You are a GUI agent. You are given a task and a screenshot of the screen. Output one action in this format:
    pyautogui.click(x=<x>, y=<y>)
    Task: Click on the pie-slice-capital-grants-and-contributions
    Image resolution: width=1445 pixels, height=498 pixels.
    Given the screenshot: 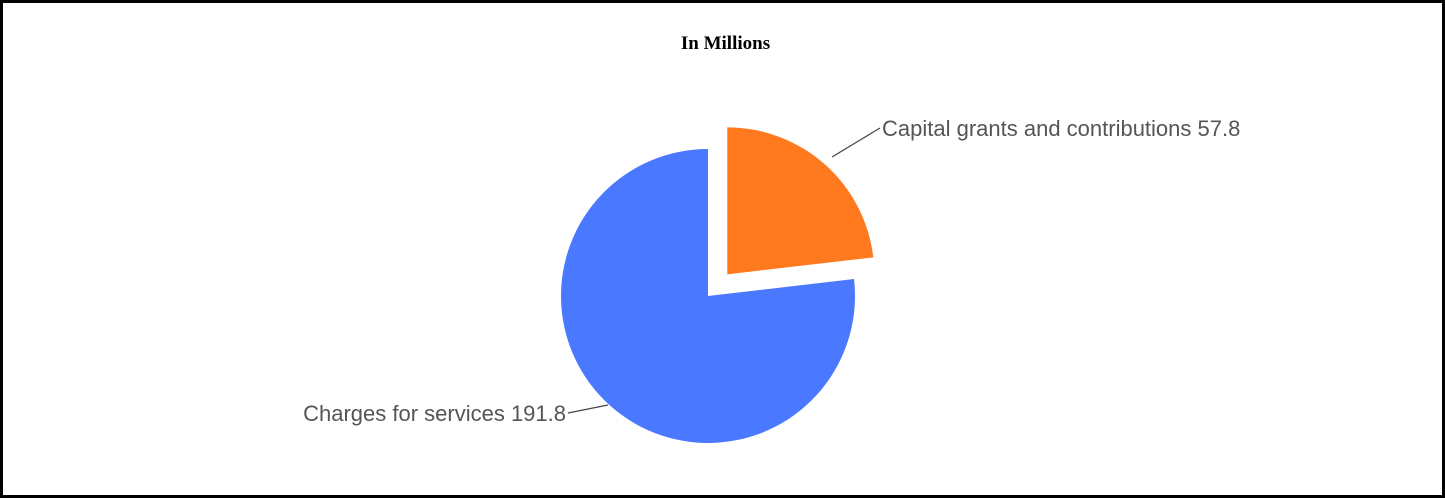 What is the action you would take?
    pyautogui.click(x=800, y=201)
    